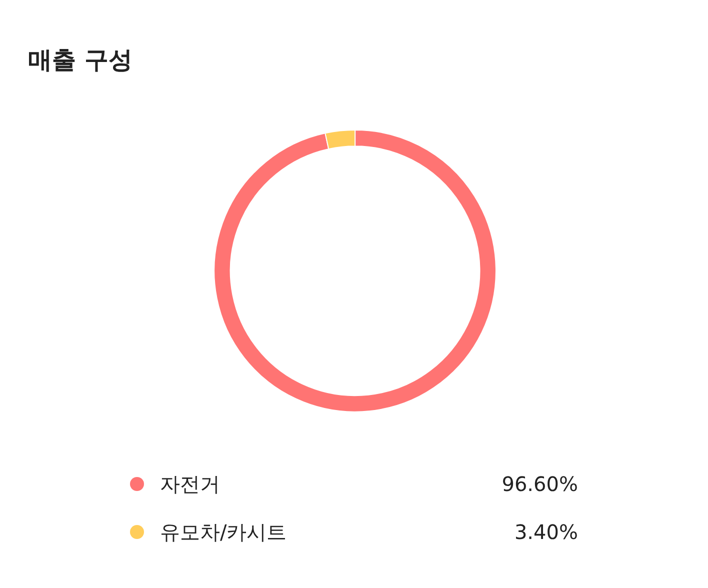 The height and width of the screenshot is (588, 708). What do you see at coordinates (540, 484) in the screenshot?
I see `data-label: 96.60%` at bounding box center [540, 484].